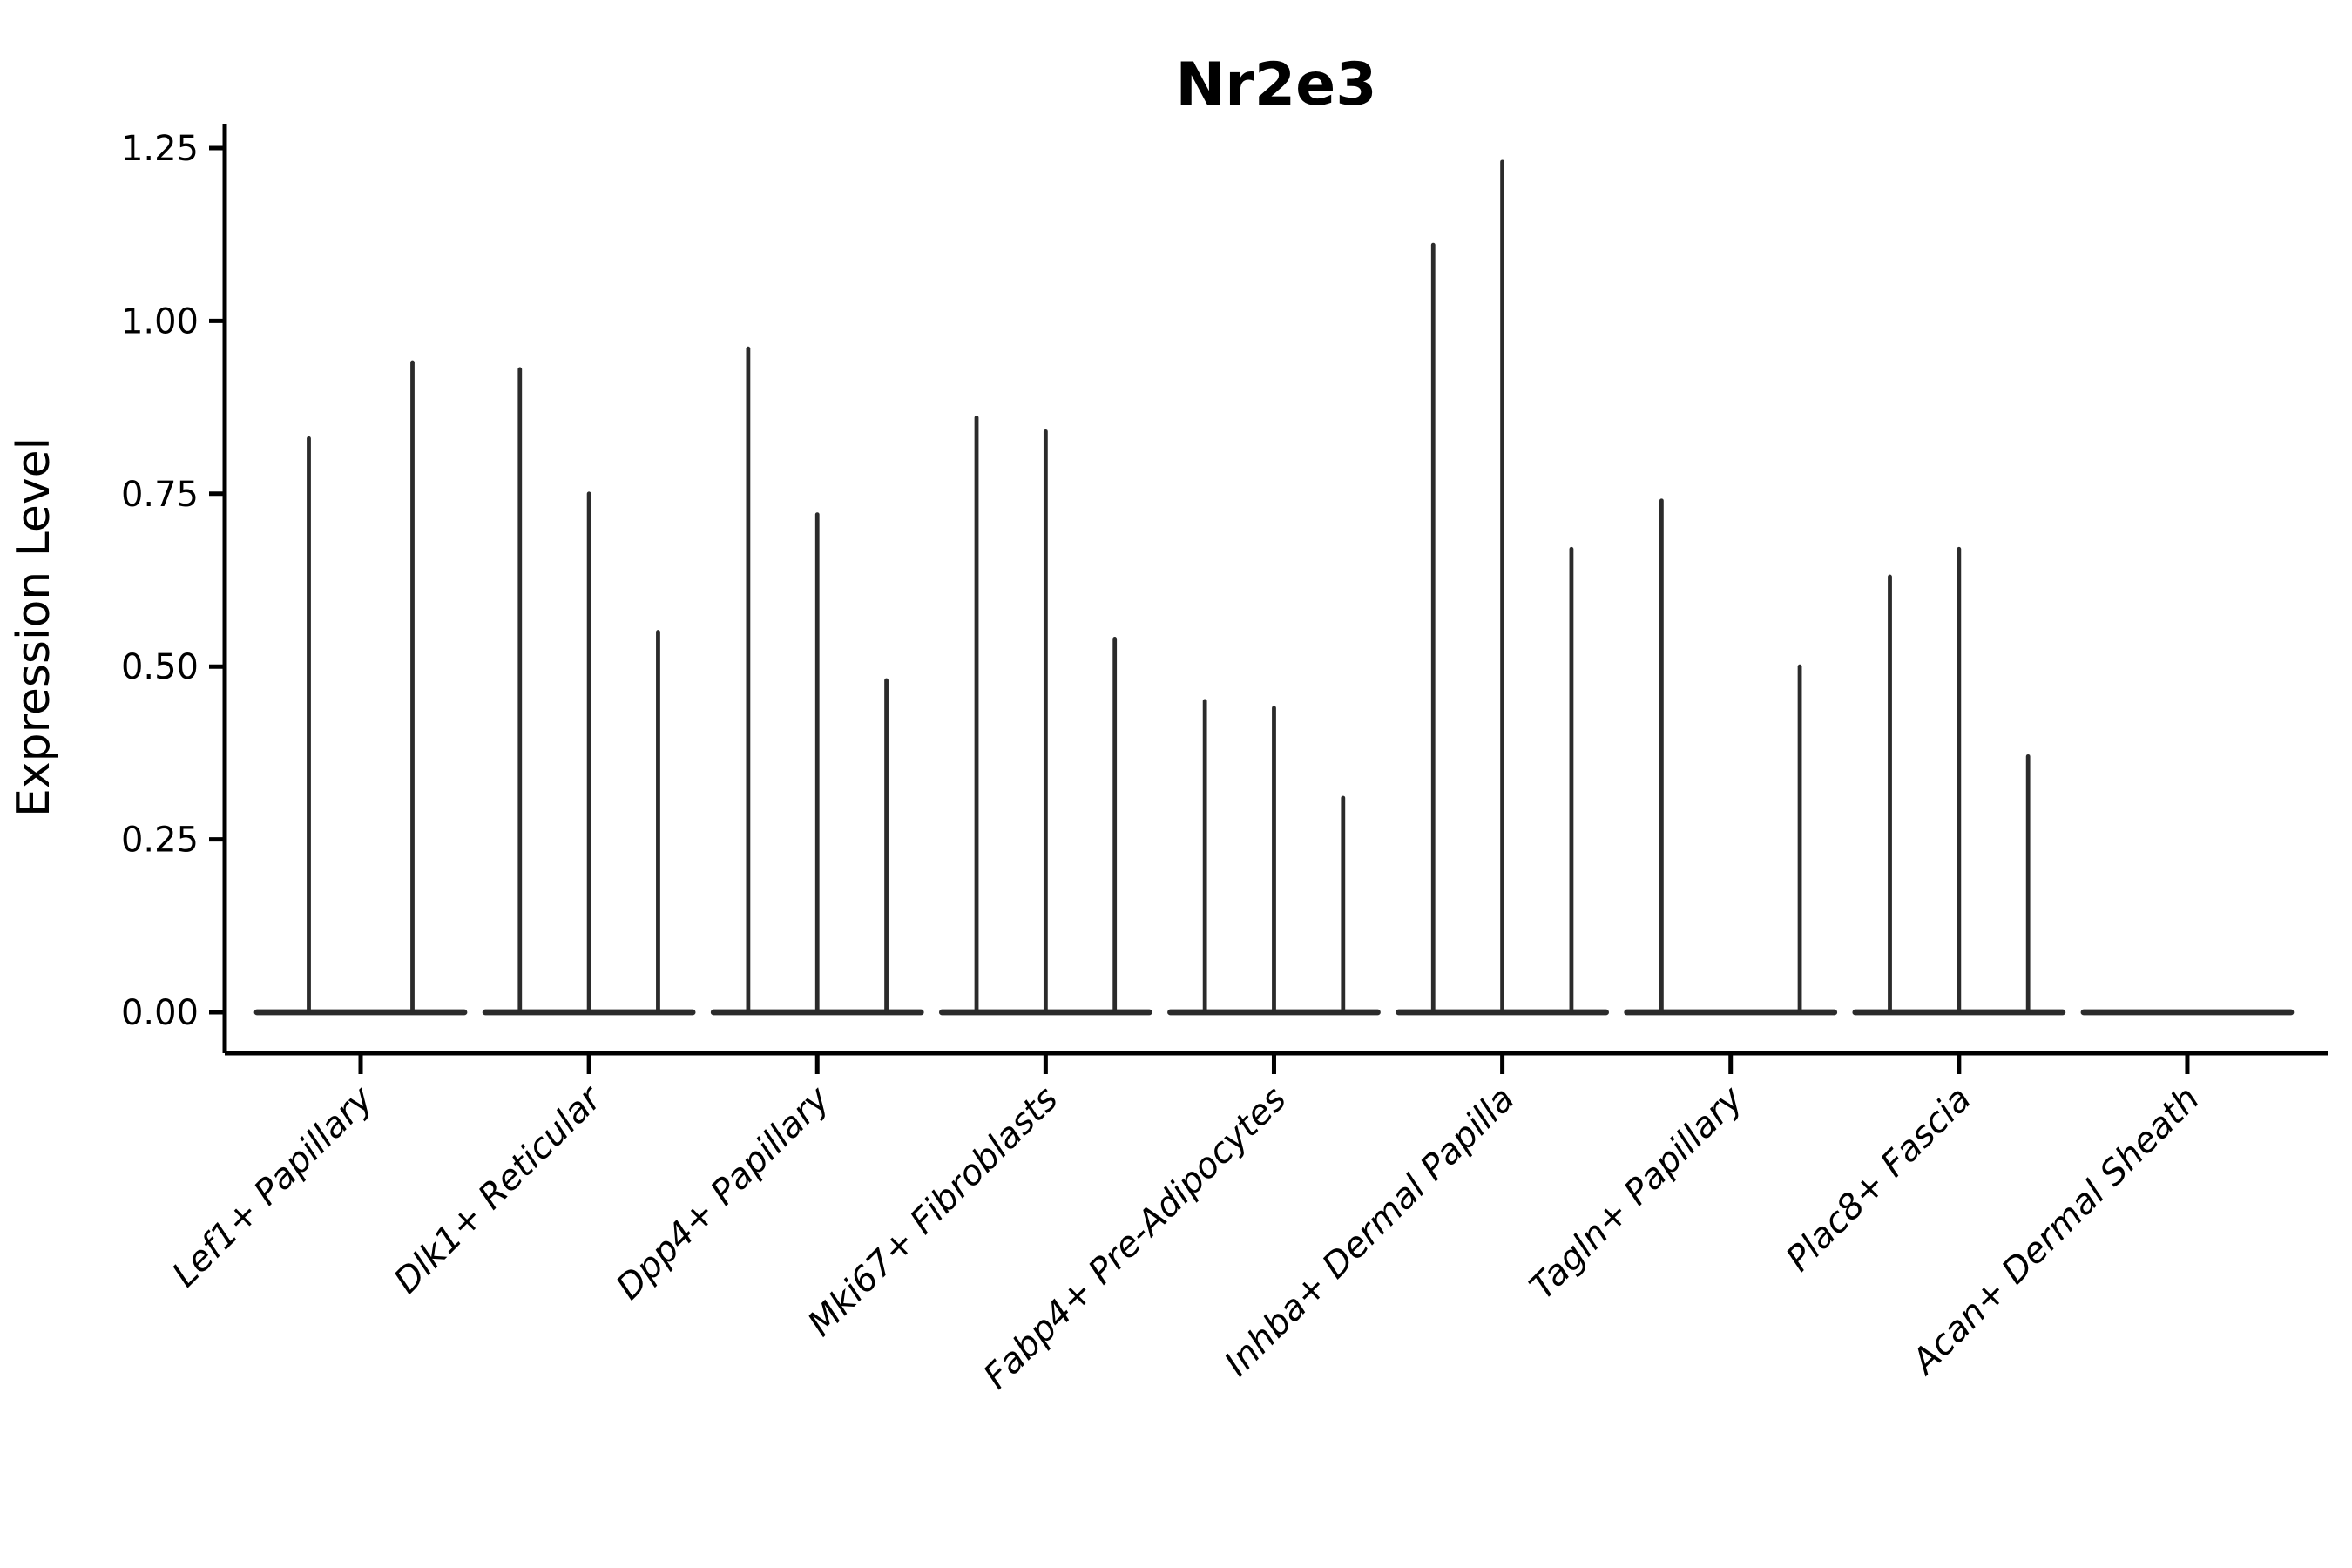 This screenshot has height=1568, width=2352. What do you see at coordinates (160, 495) in the screenshot?
I see `y-tick-label: 0.75` at bounding box center [160, 495].